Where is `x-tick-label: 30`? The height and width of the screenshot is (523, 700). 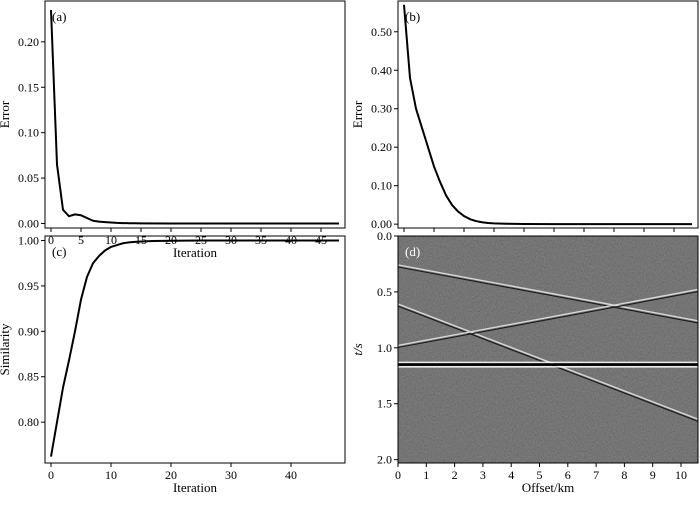
x-tick-label: 30 is located at coordinates (231, 475).